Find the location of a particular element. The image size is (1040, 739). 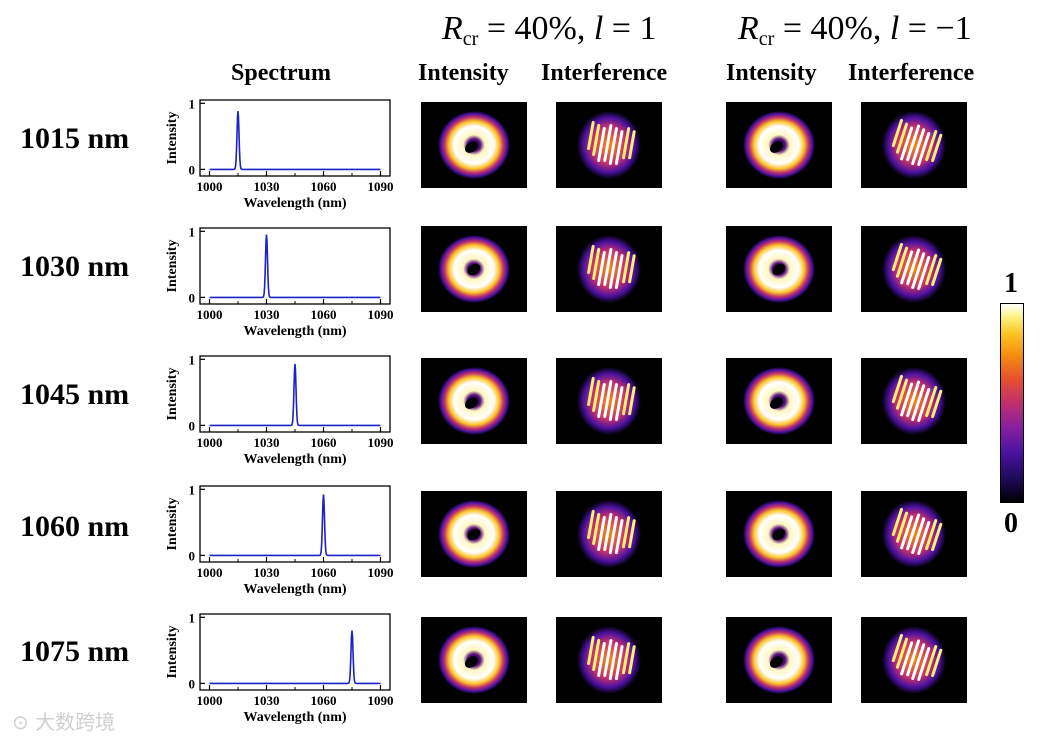

colorbar-max-label: 1 is located at coordinates (1011, 283).